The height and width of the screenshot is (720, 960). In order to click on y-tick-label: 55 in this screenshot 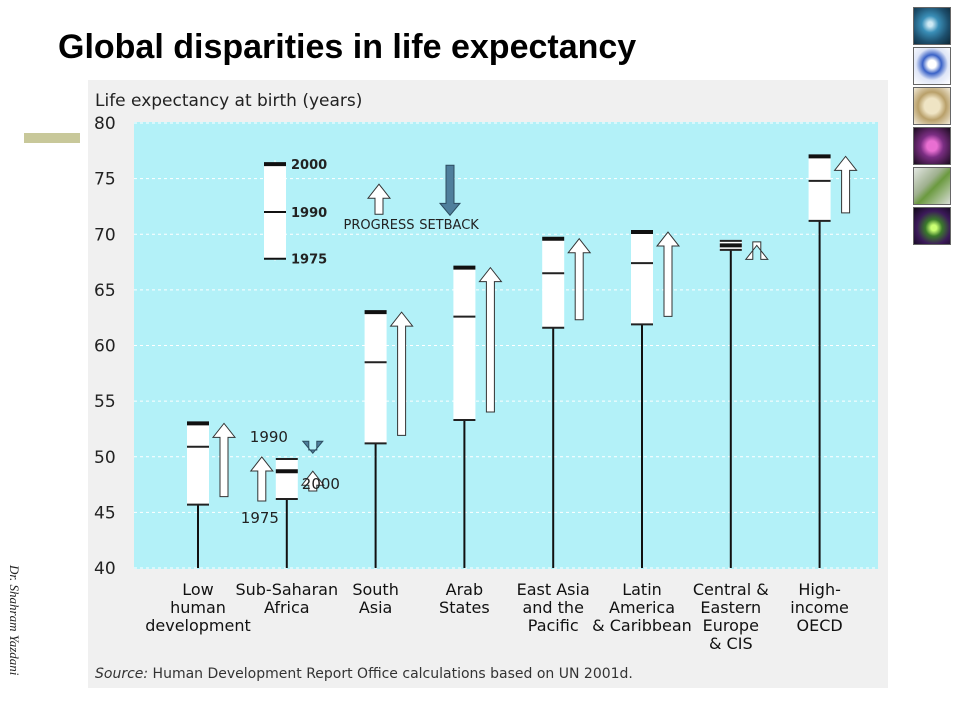, I will do `click(105, 402)`.